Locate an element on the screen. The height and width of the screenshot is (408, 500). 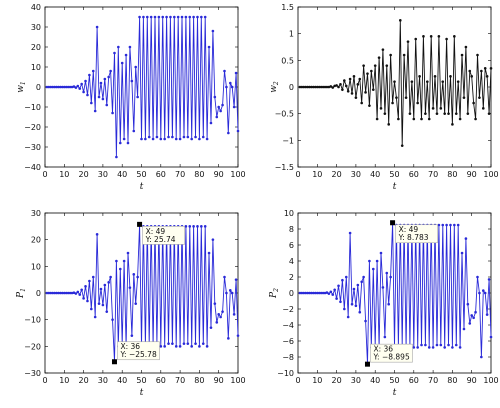
y-tick-label: 0 is located at coordinates (291, 87).